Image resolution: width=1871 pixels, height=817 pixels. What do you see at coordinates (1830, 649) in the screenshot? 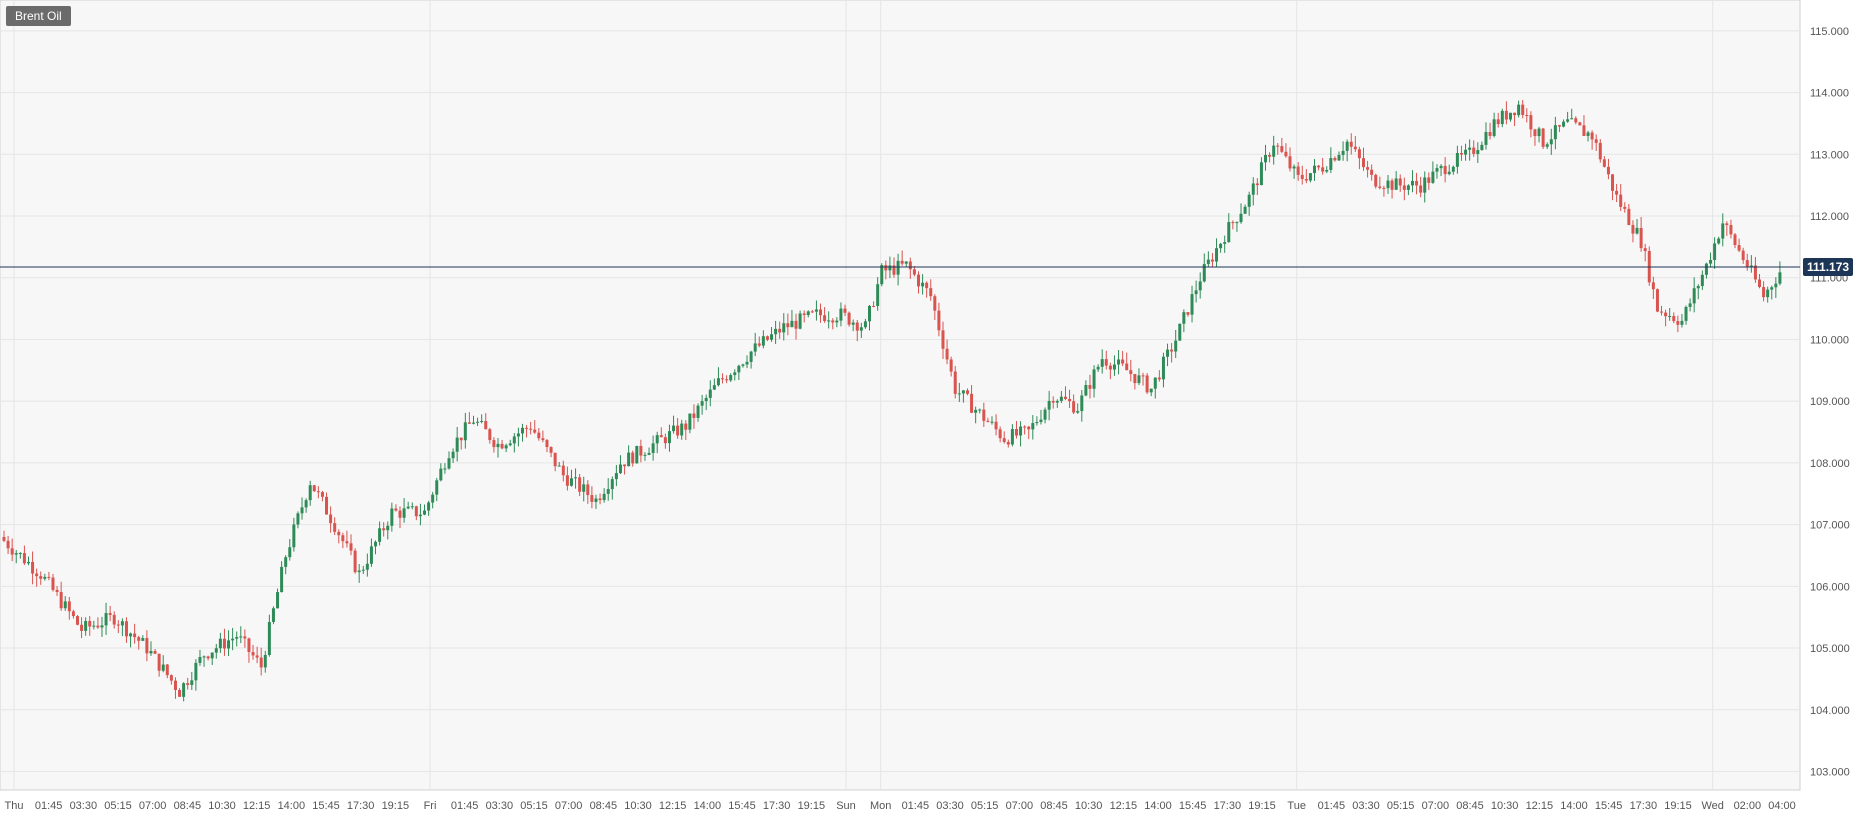
I see `y-tick-label: 105.000` at bounding box center [1830, 649].